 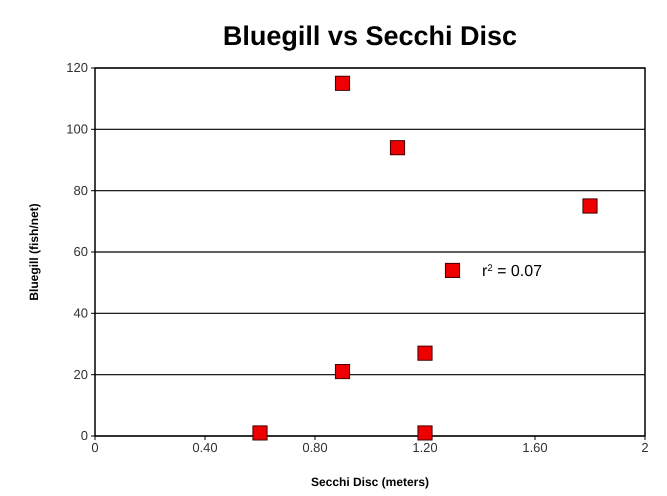 What do you see at coordinates (81, 374) in the screenshot?
I see `y-tick-label: 20` at bounding box center [81, 374].